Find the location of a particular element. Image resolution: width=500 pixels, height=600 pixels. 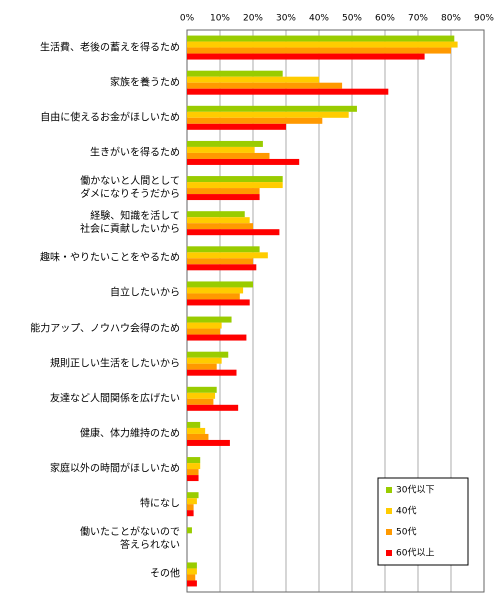

y-tick-label: 能力アップ、ノウハウ会得のため is located at coordinates (105, 329).